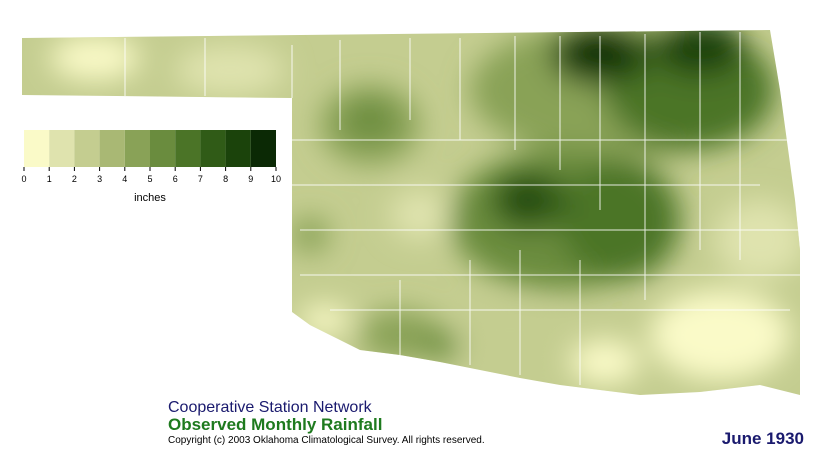  What do you see at coordinates (763, 438) in the screenshot?
I see `period-label: June 1930` at bounding box center [763, 438].